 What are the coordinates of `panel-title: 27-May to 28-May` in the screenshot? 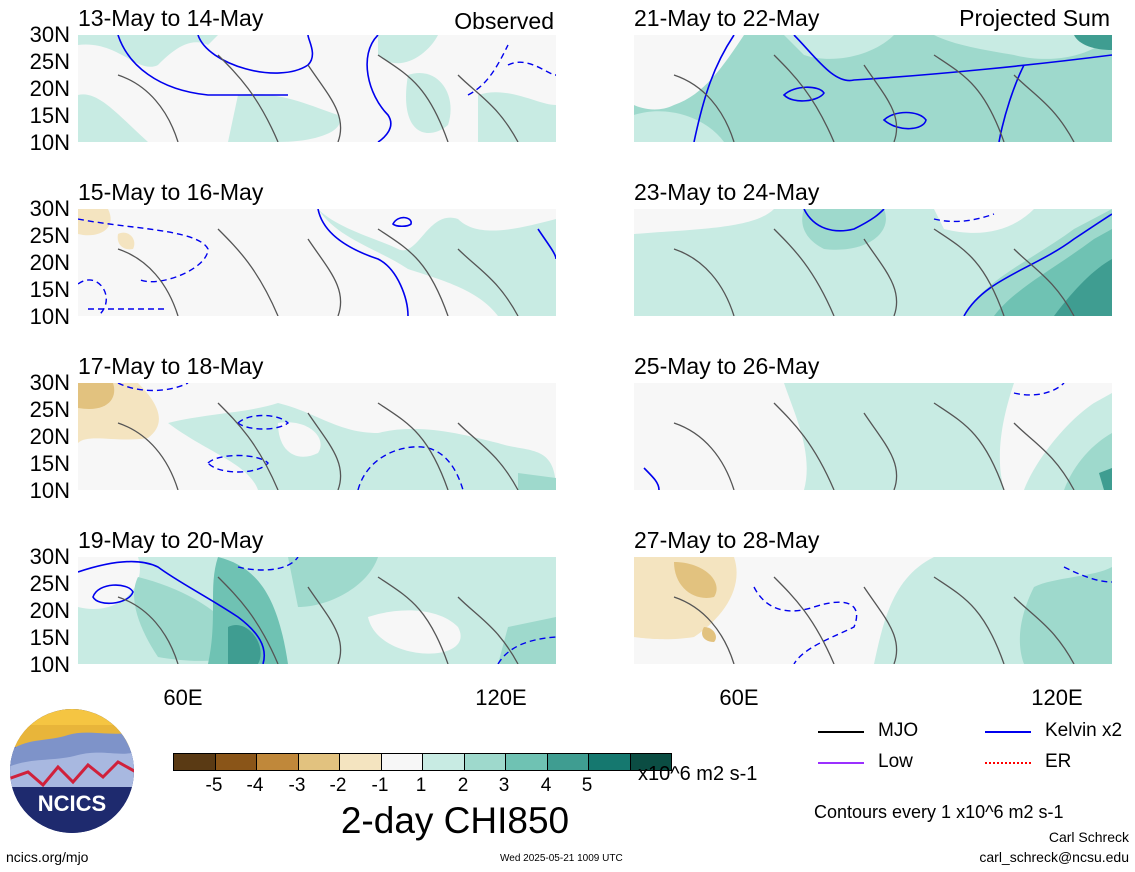 It's located at (727, 540).